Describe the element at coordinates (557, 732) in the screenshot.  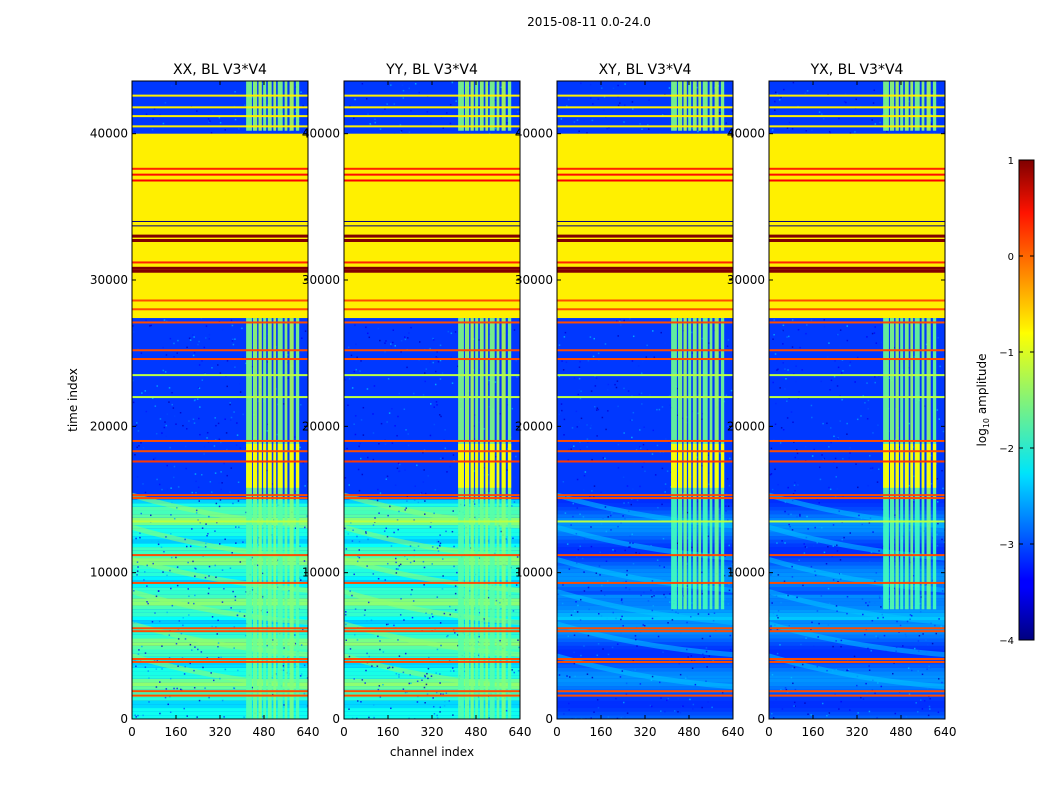
I see `x-tick-label: 0` at that location.